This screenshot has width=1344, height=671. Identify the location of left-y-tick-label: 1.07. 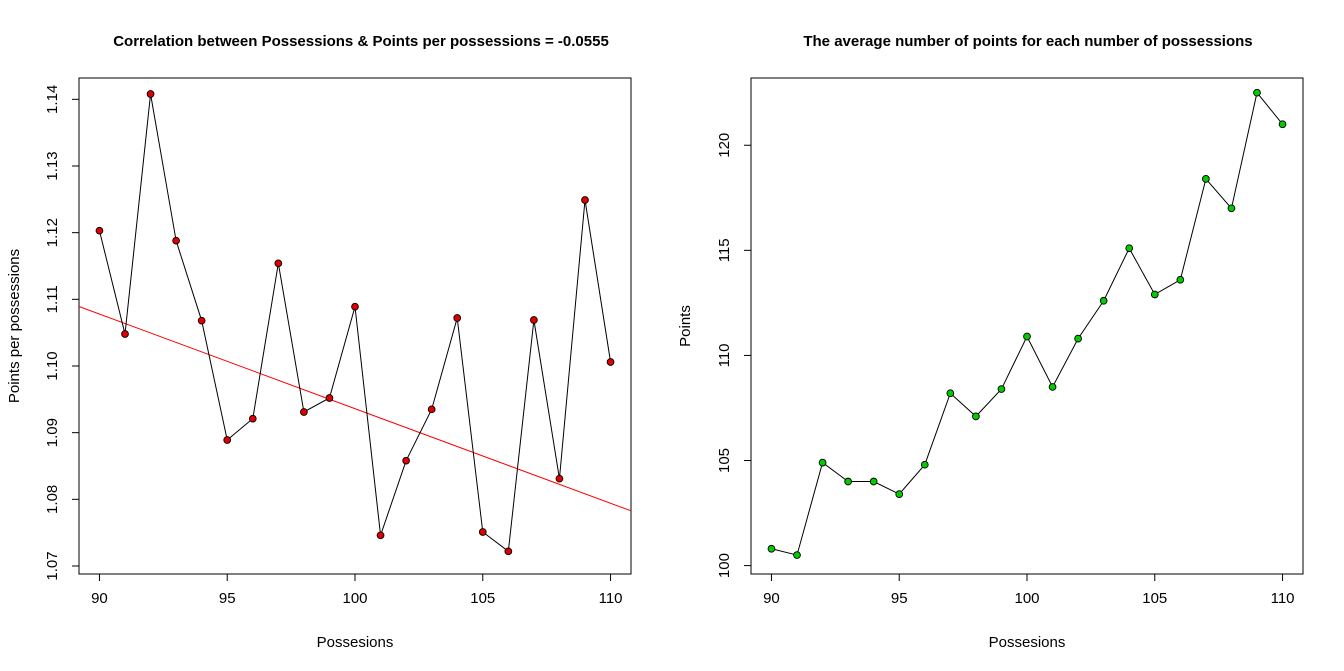
(52, 565).